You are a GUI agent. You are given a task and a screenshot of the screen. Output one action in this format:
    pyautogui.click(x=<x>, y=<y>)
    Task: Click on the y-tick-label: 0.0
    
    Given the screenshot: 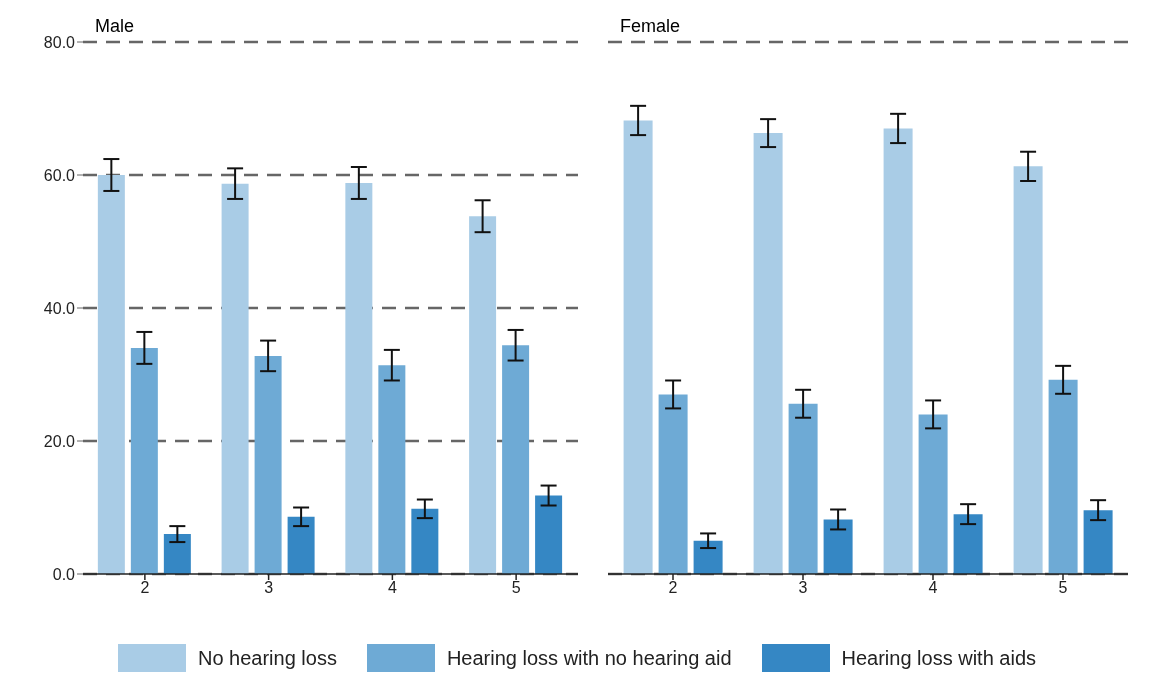 What is the action you would take?
    pyautogui.click(x=64, y=574)
    